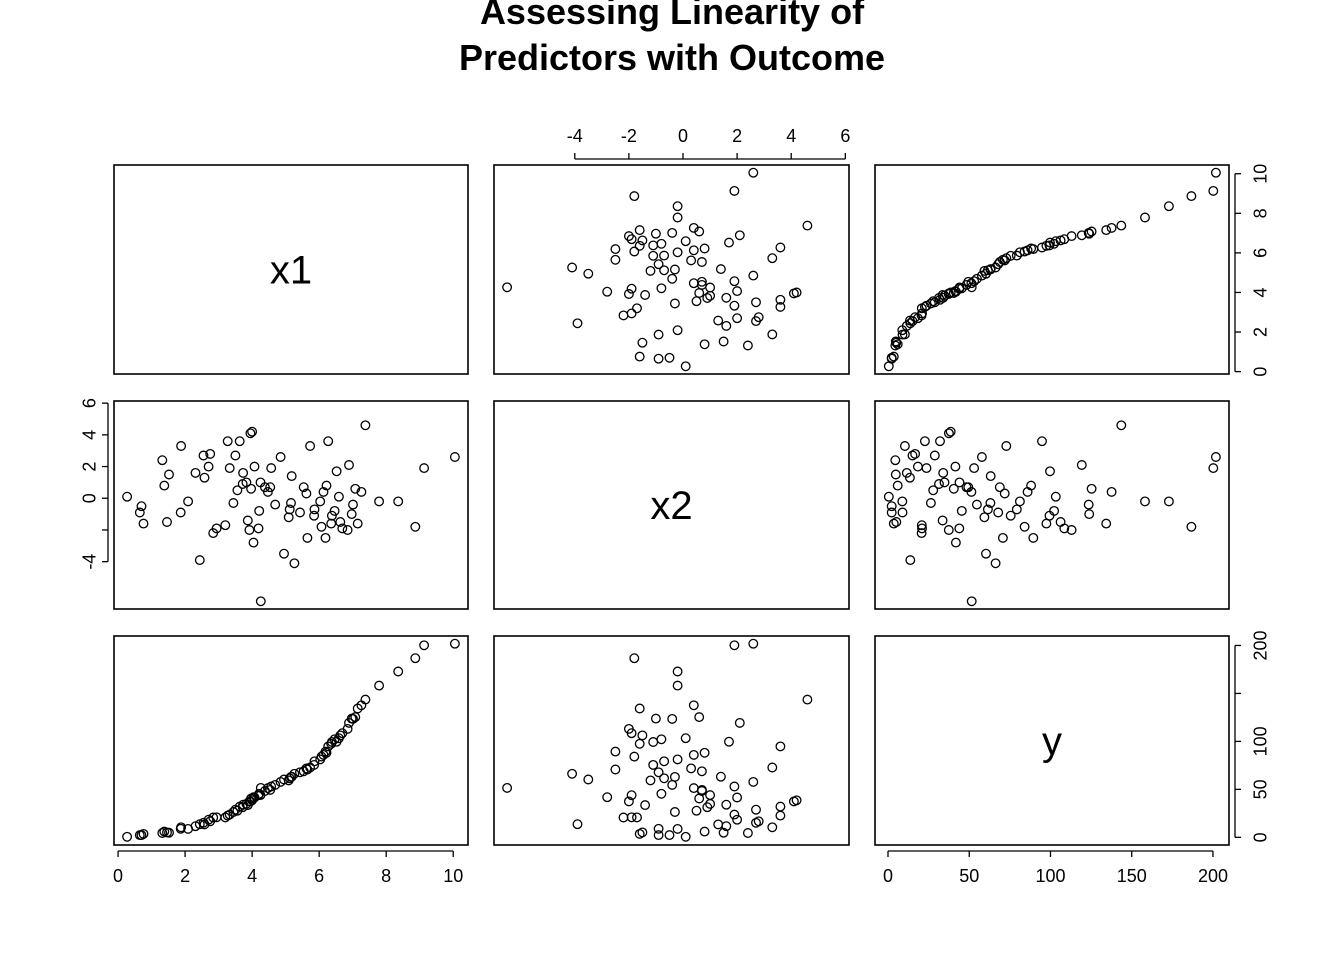  Describe the element at coordinates (888, 876) in the screenshot. I see `bottom-axis-tick-label-y: 0` at that location.